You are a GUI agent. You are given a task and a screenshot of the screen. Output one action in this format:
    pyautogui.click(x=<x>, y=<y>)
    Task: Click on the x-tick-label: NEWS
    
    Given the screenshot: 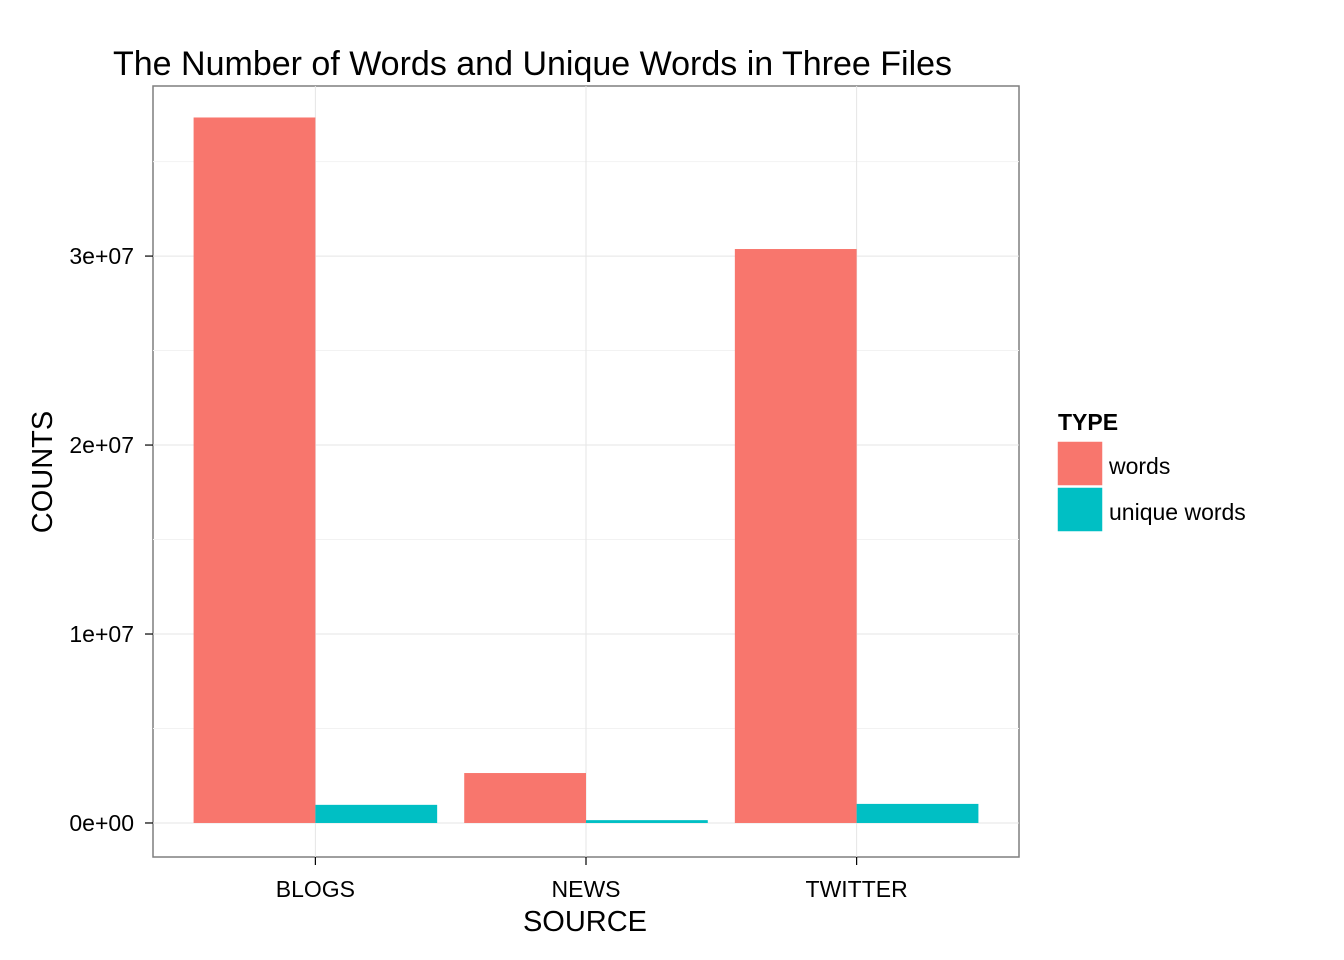 What is the action you would take?
    pyautogui.click(x=586, y=889)
    